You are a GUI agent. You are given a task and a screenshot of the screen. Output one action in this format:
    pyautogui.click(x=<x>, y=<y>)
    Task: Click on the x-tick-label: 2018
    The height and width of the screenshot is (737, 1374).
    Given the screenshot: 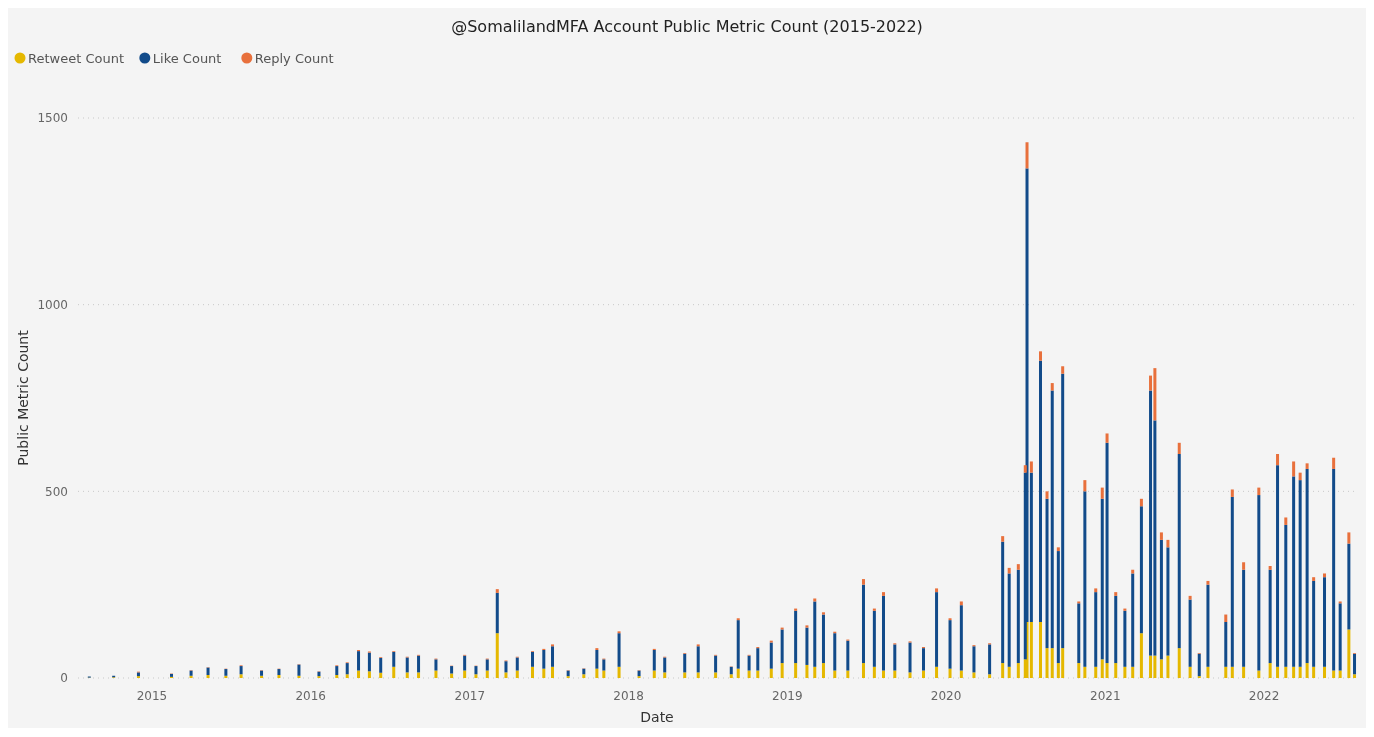 What is the action you would take?
    pyautogui.click(x=628, y=696)
    